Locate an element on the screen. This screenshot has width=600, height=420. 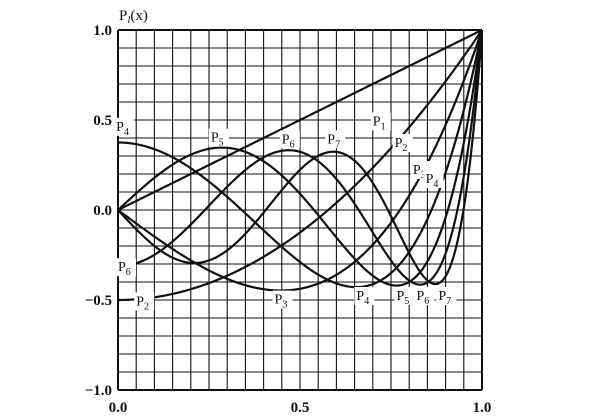
y-tick-label: 1.0 is located at coordinates (102, 31).